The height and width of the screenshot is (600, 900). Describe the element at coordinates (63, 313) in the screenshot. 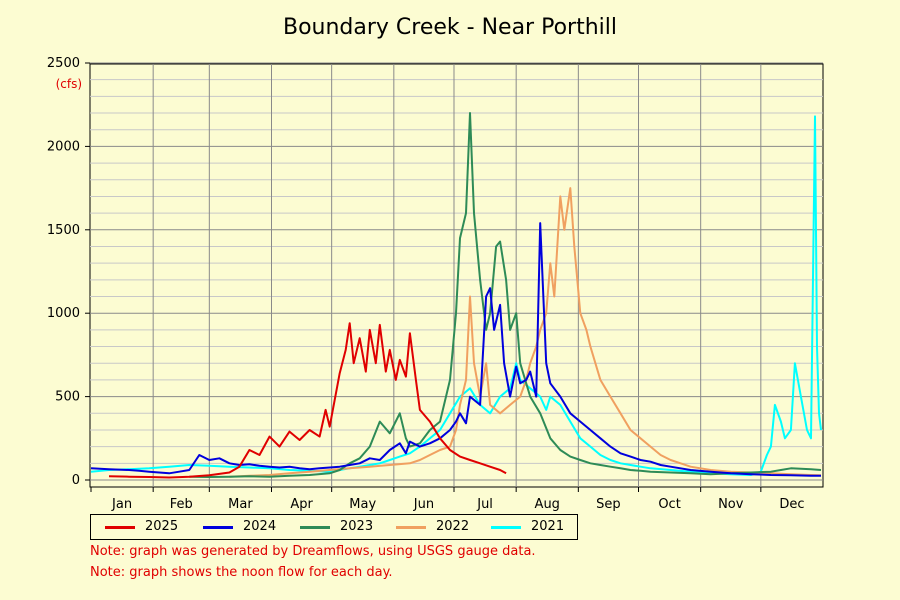

I see `y-tick-label: 1000` at that location.